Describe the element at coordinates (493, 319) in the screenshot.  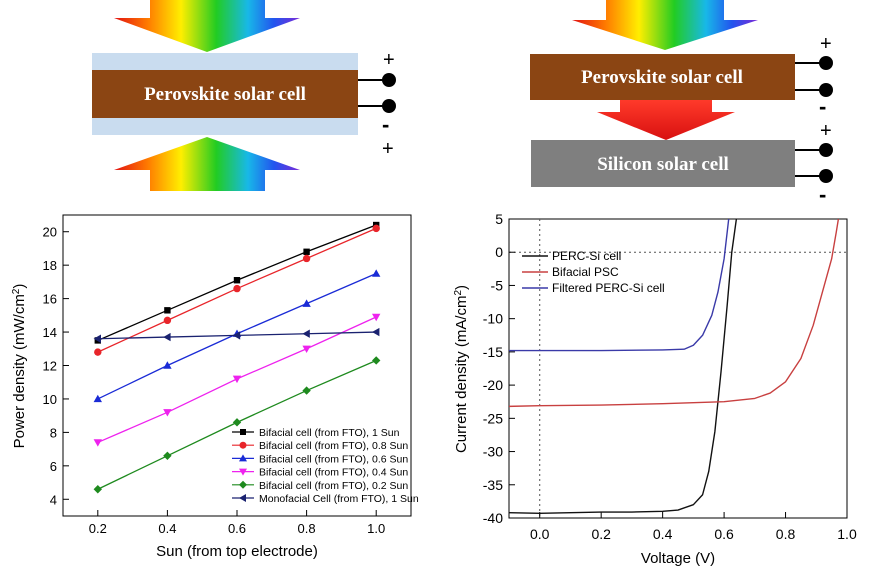
I see `y-tick-label: -10` at that location.